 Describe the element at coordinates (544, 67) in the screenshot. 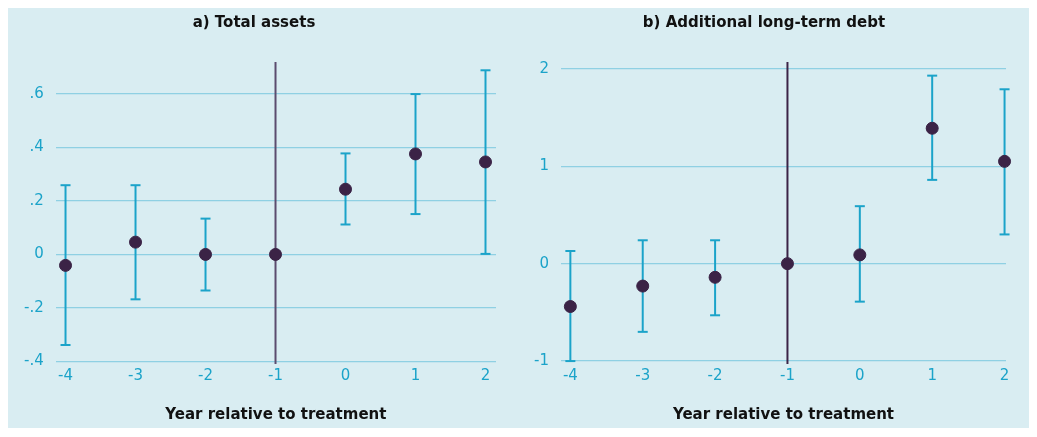

I see `y-tick-label: 2` at that location.